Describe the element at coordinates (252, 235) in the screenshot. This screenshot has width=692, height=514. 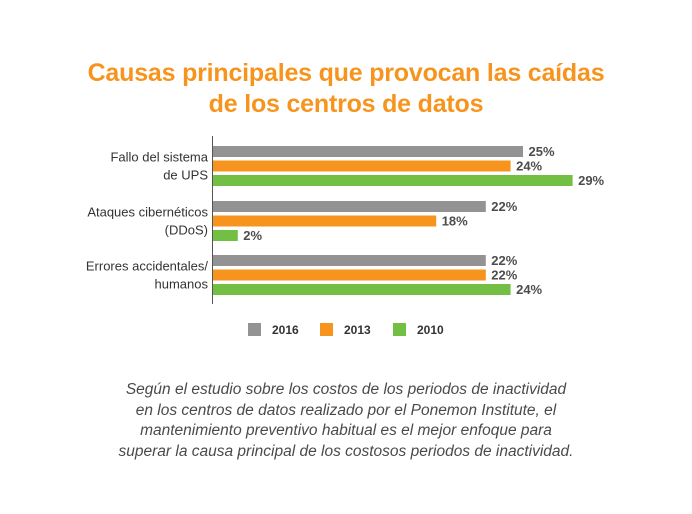
I see `data-label-2010-1: 2%` at that location.